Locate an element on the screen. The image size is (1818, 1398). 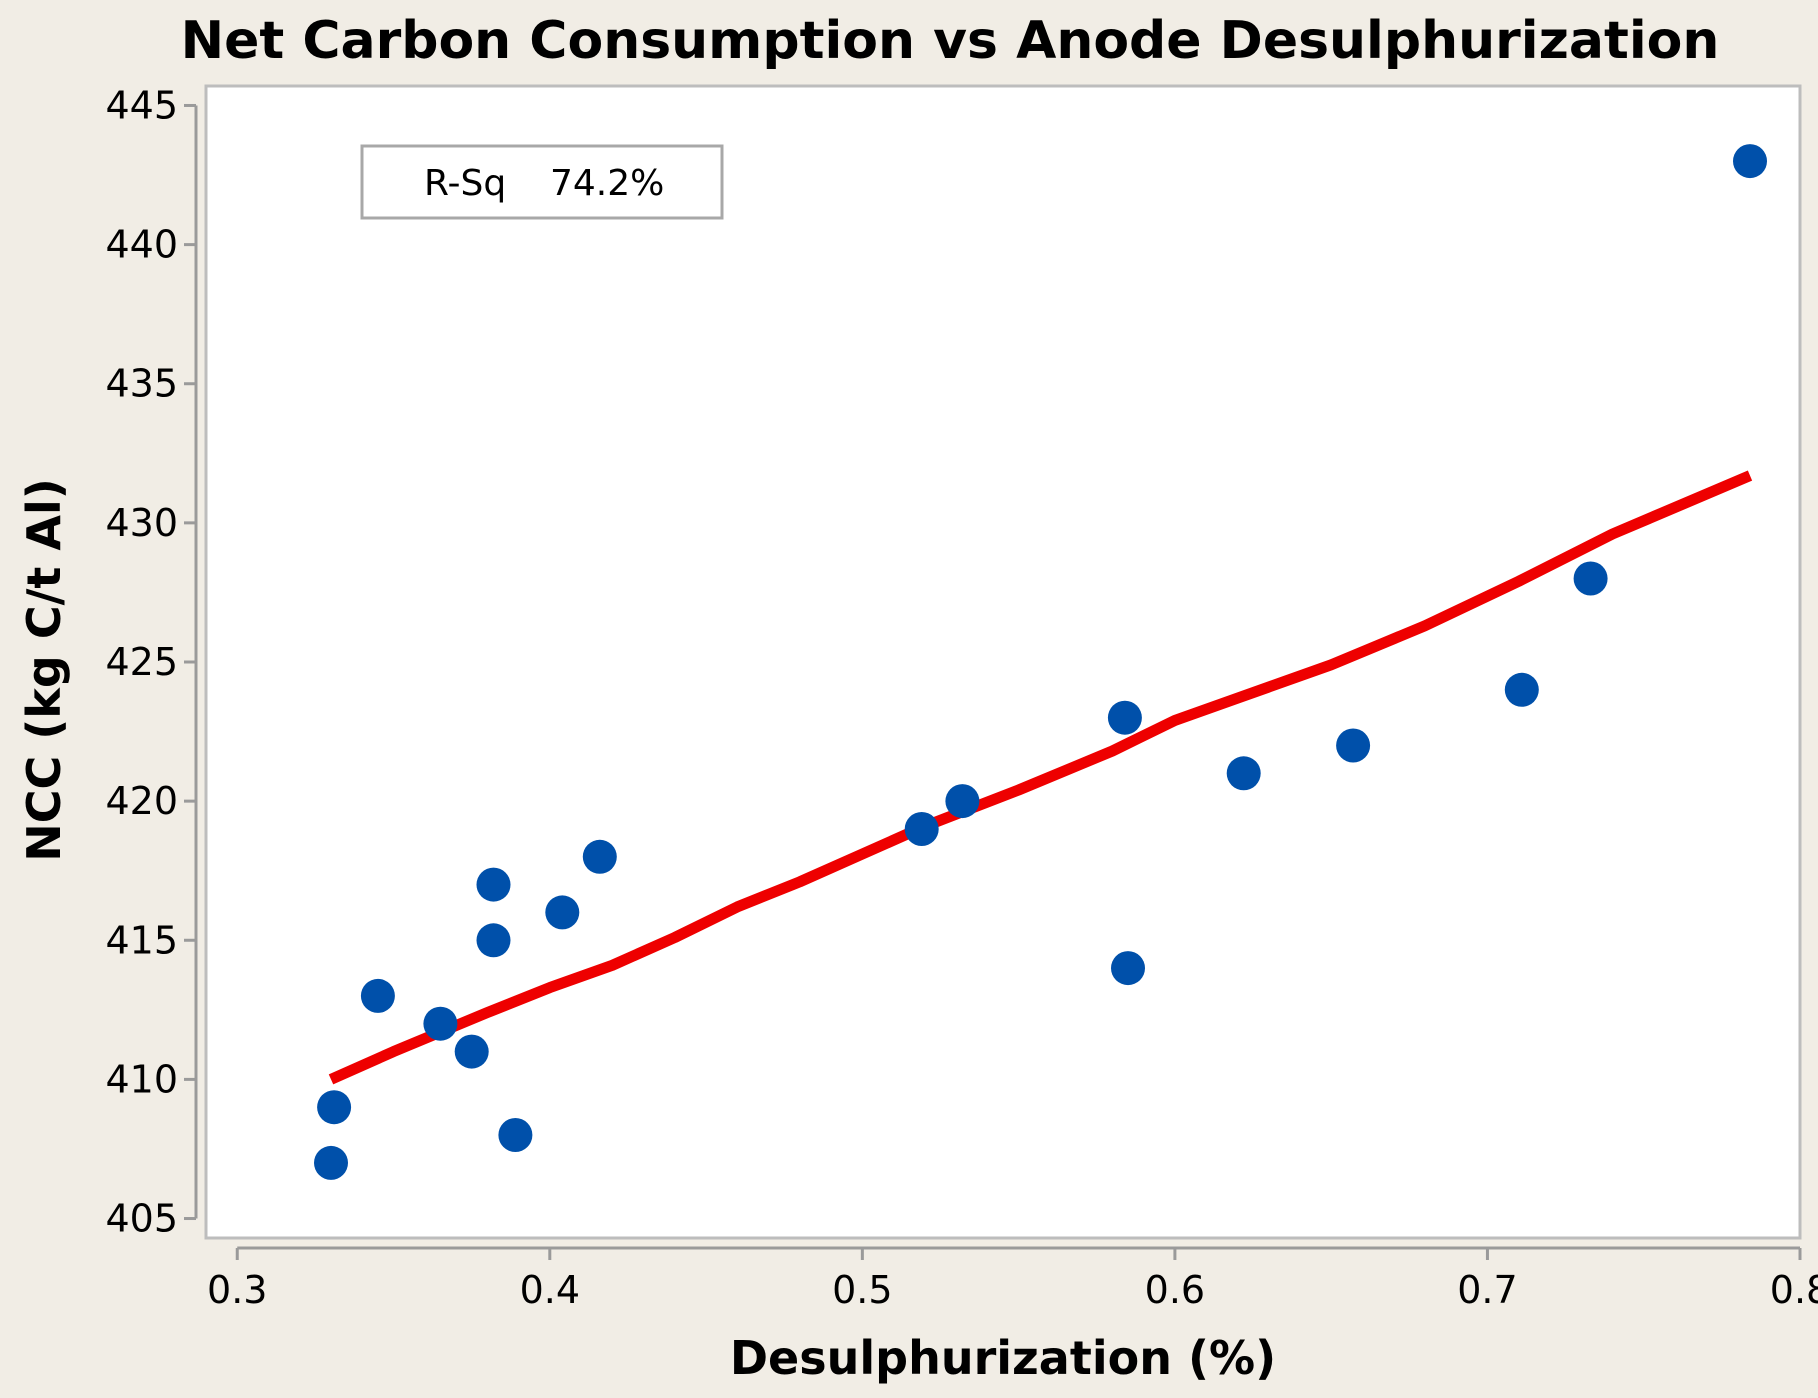
x-tick-label: 0.6 is located at coordinates (1175, 1290).